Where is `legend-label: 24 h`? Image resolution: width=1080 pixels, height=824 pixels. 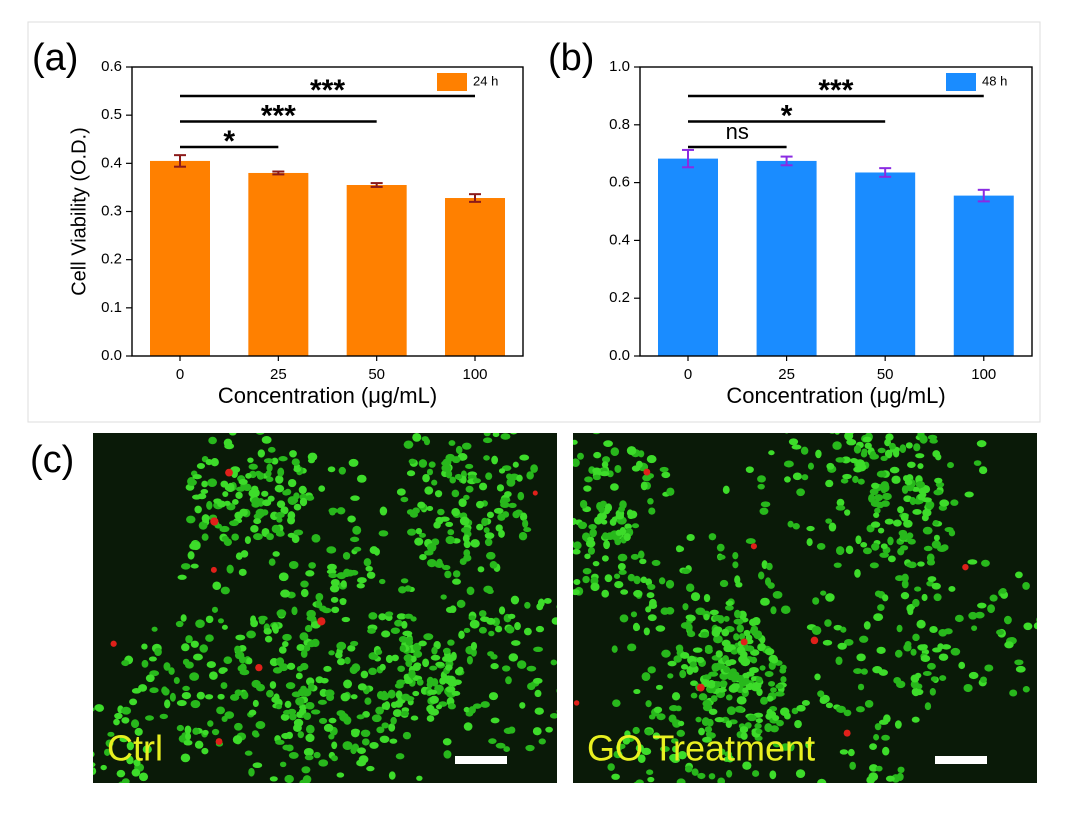 legend-label: 24 h is located at coordinates (485, 80).